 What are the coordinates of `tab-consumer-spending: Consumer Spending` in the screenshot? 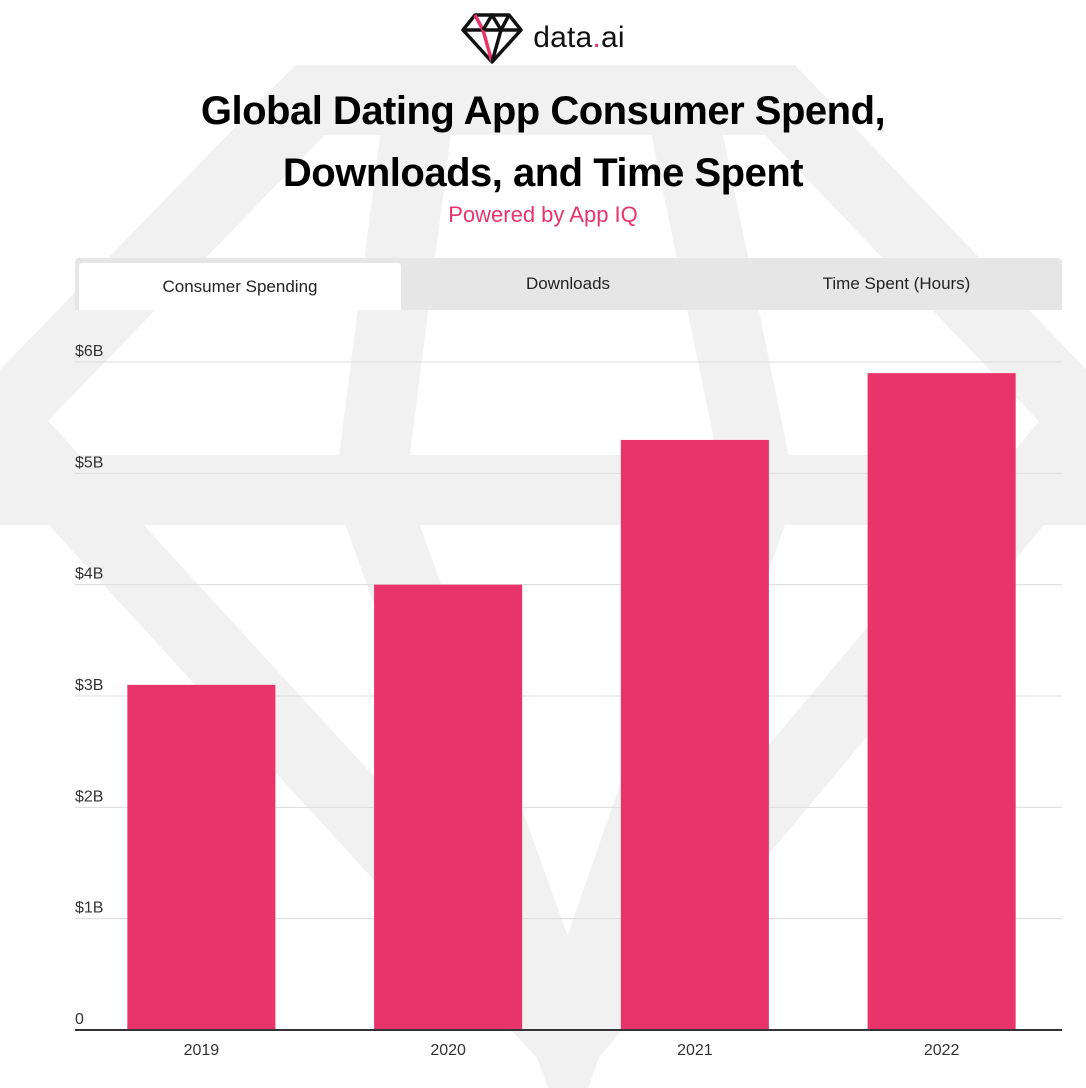 It's located at (240, 286).